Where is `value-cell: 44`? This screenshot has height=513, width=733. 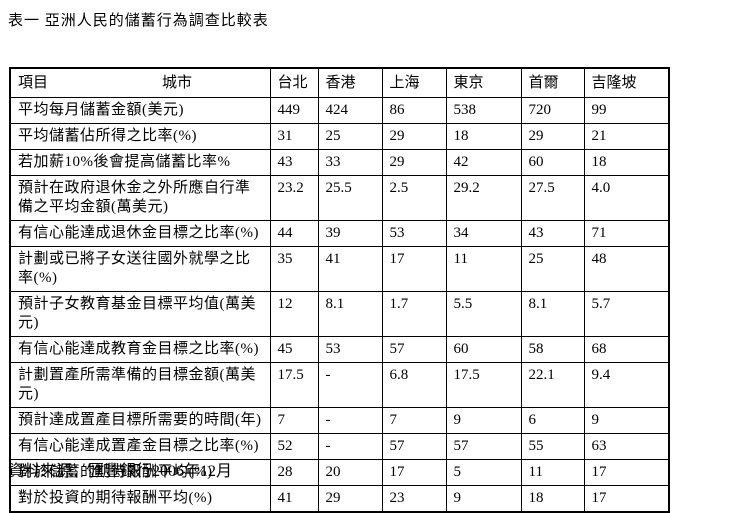 value-cell: 44 is located at coordinates (294, 233).